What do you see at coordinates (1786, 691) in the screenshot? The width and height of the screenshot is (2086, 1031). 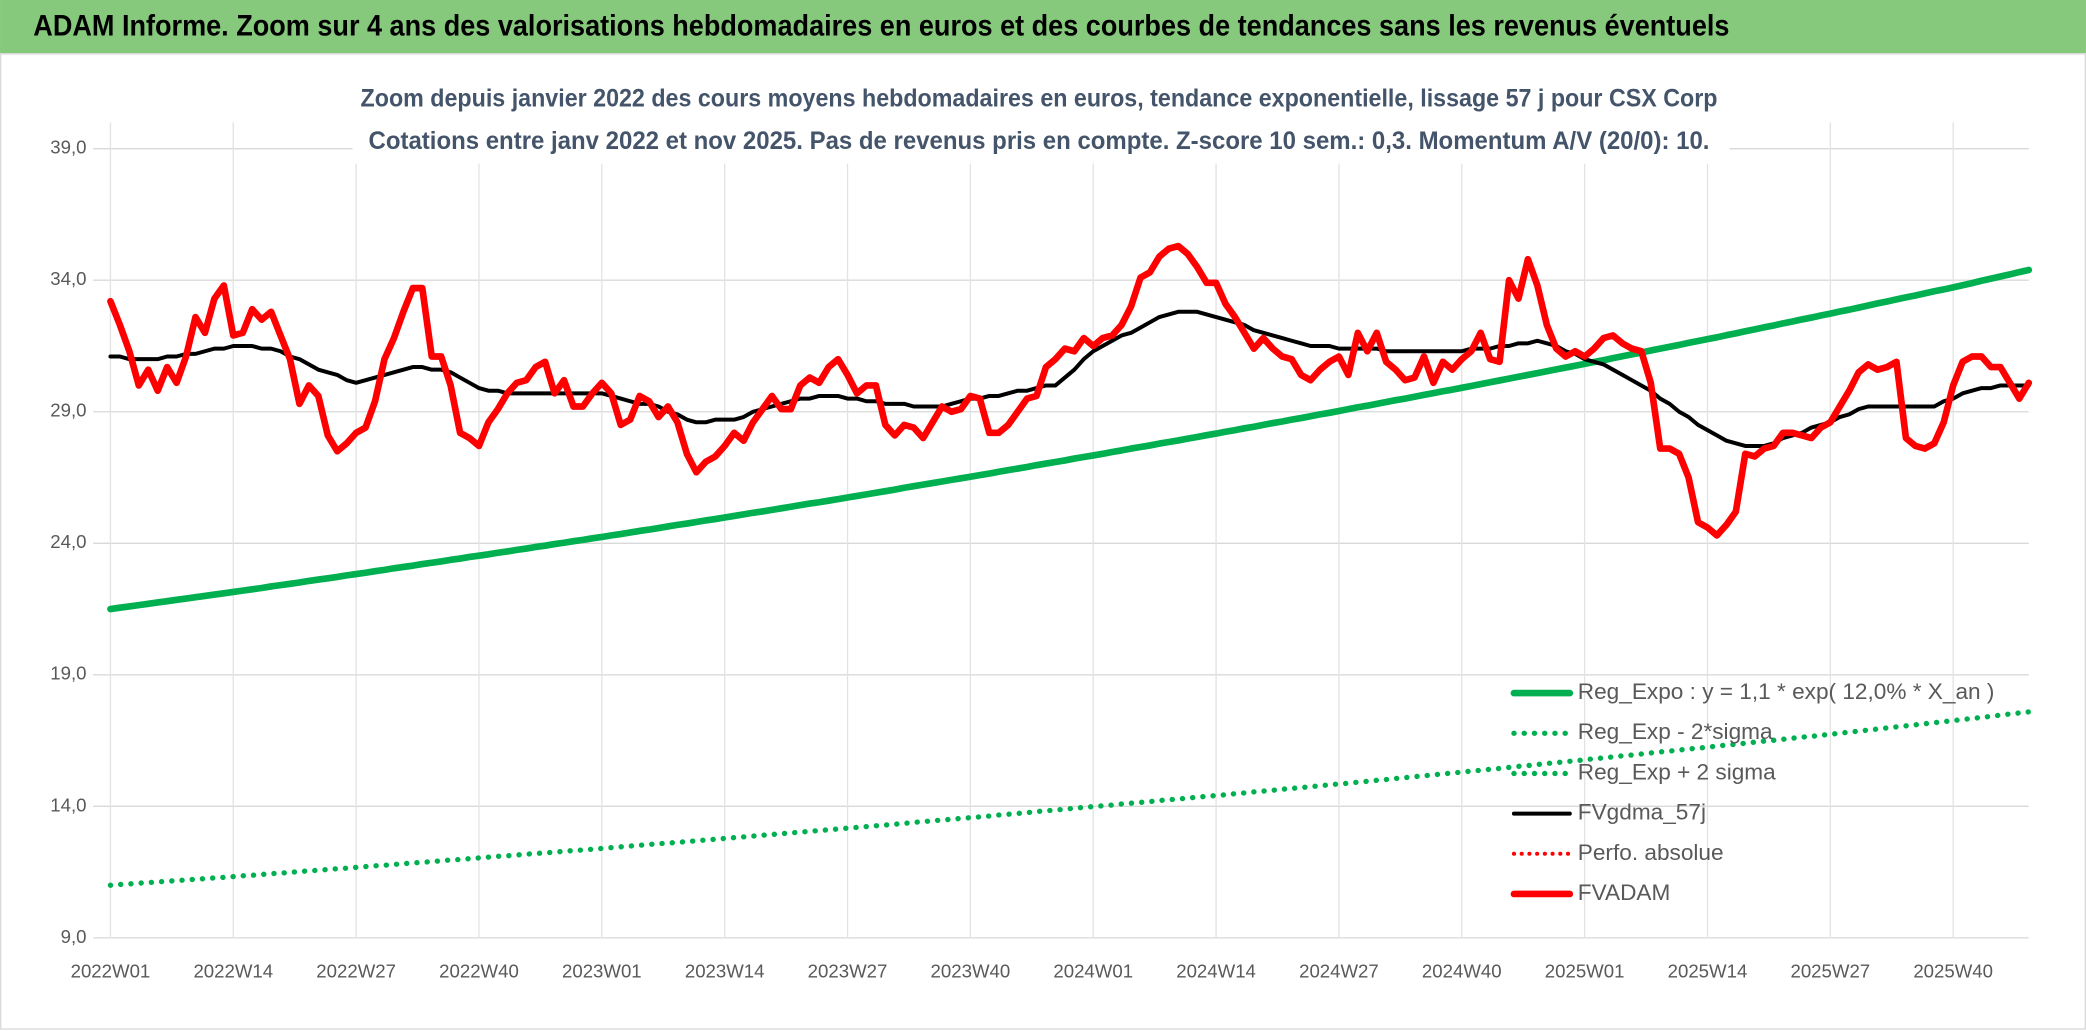 I see `legend-label: Reg_Expo : y = 1,1 * exp( 12,0% * X_an )` at bounding box center [1786, 691].